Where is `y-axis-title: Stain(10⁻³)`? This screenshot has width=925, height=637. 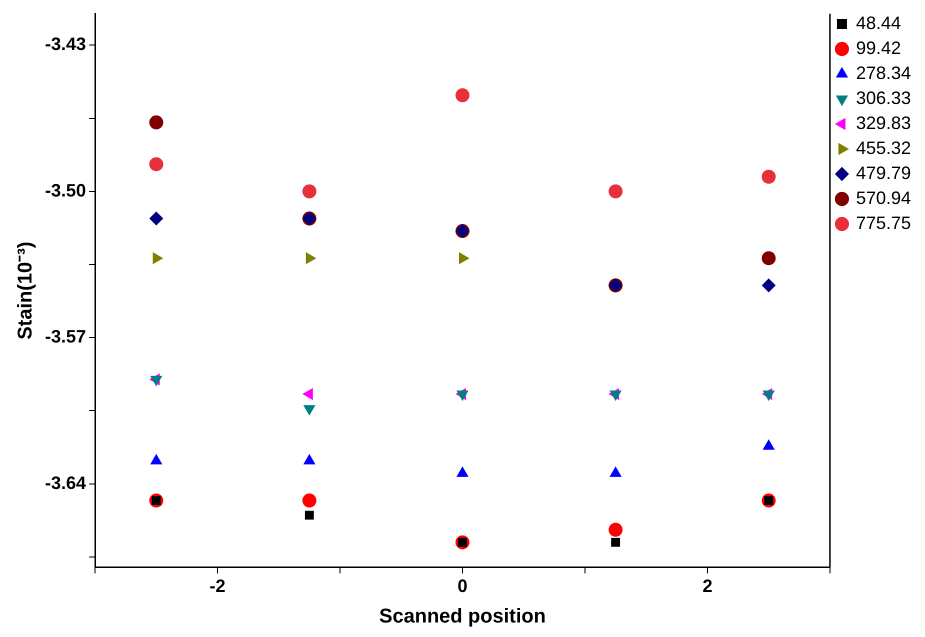 y-axis-title: Stain(10⁻³) is located at coordinates (25, 291).